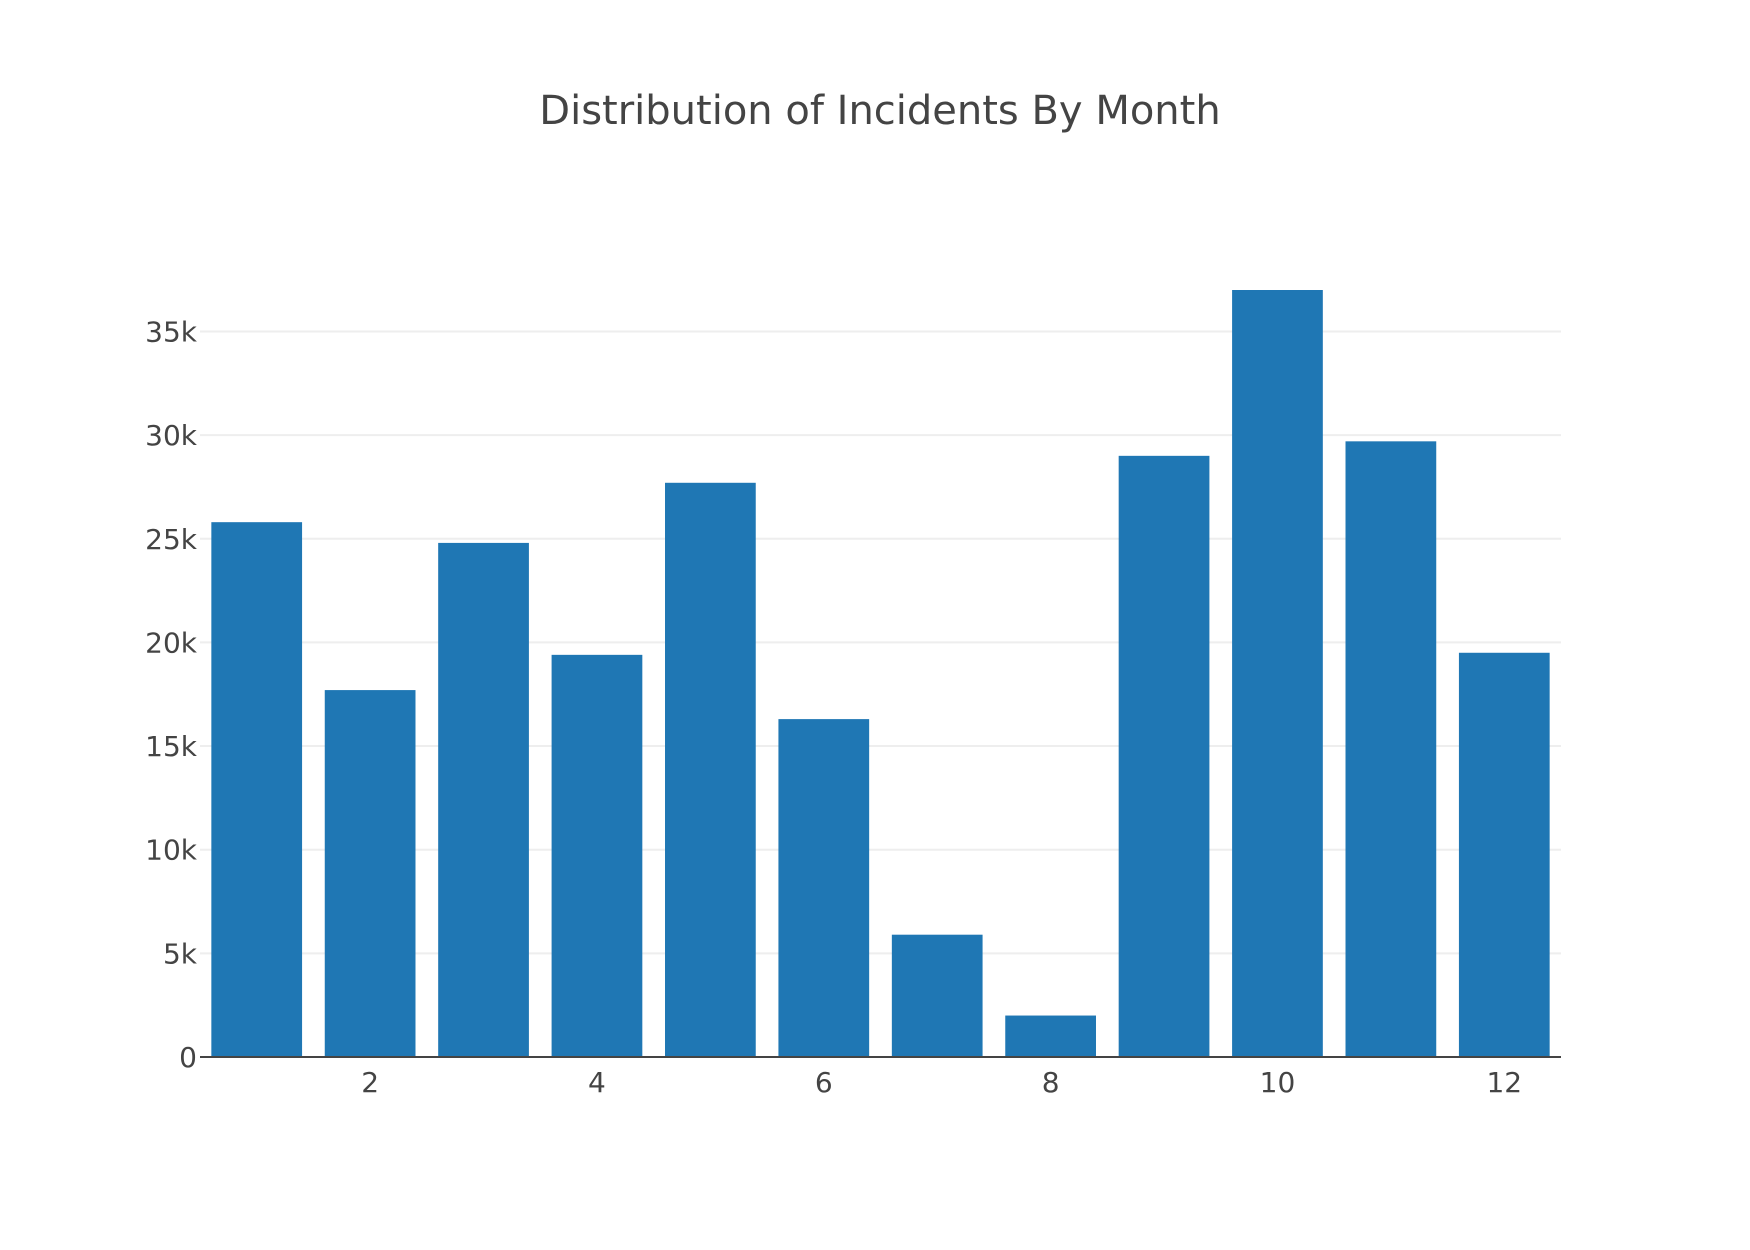  I want to click on x-tick-label: 12, so click(1504, 1082).